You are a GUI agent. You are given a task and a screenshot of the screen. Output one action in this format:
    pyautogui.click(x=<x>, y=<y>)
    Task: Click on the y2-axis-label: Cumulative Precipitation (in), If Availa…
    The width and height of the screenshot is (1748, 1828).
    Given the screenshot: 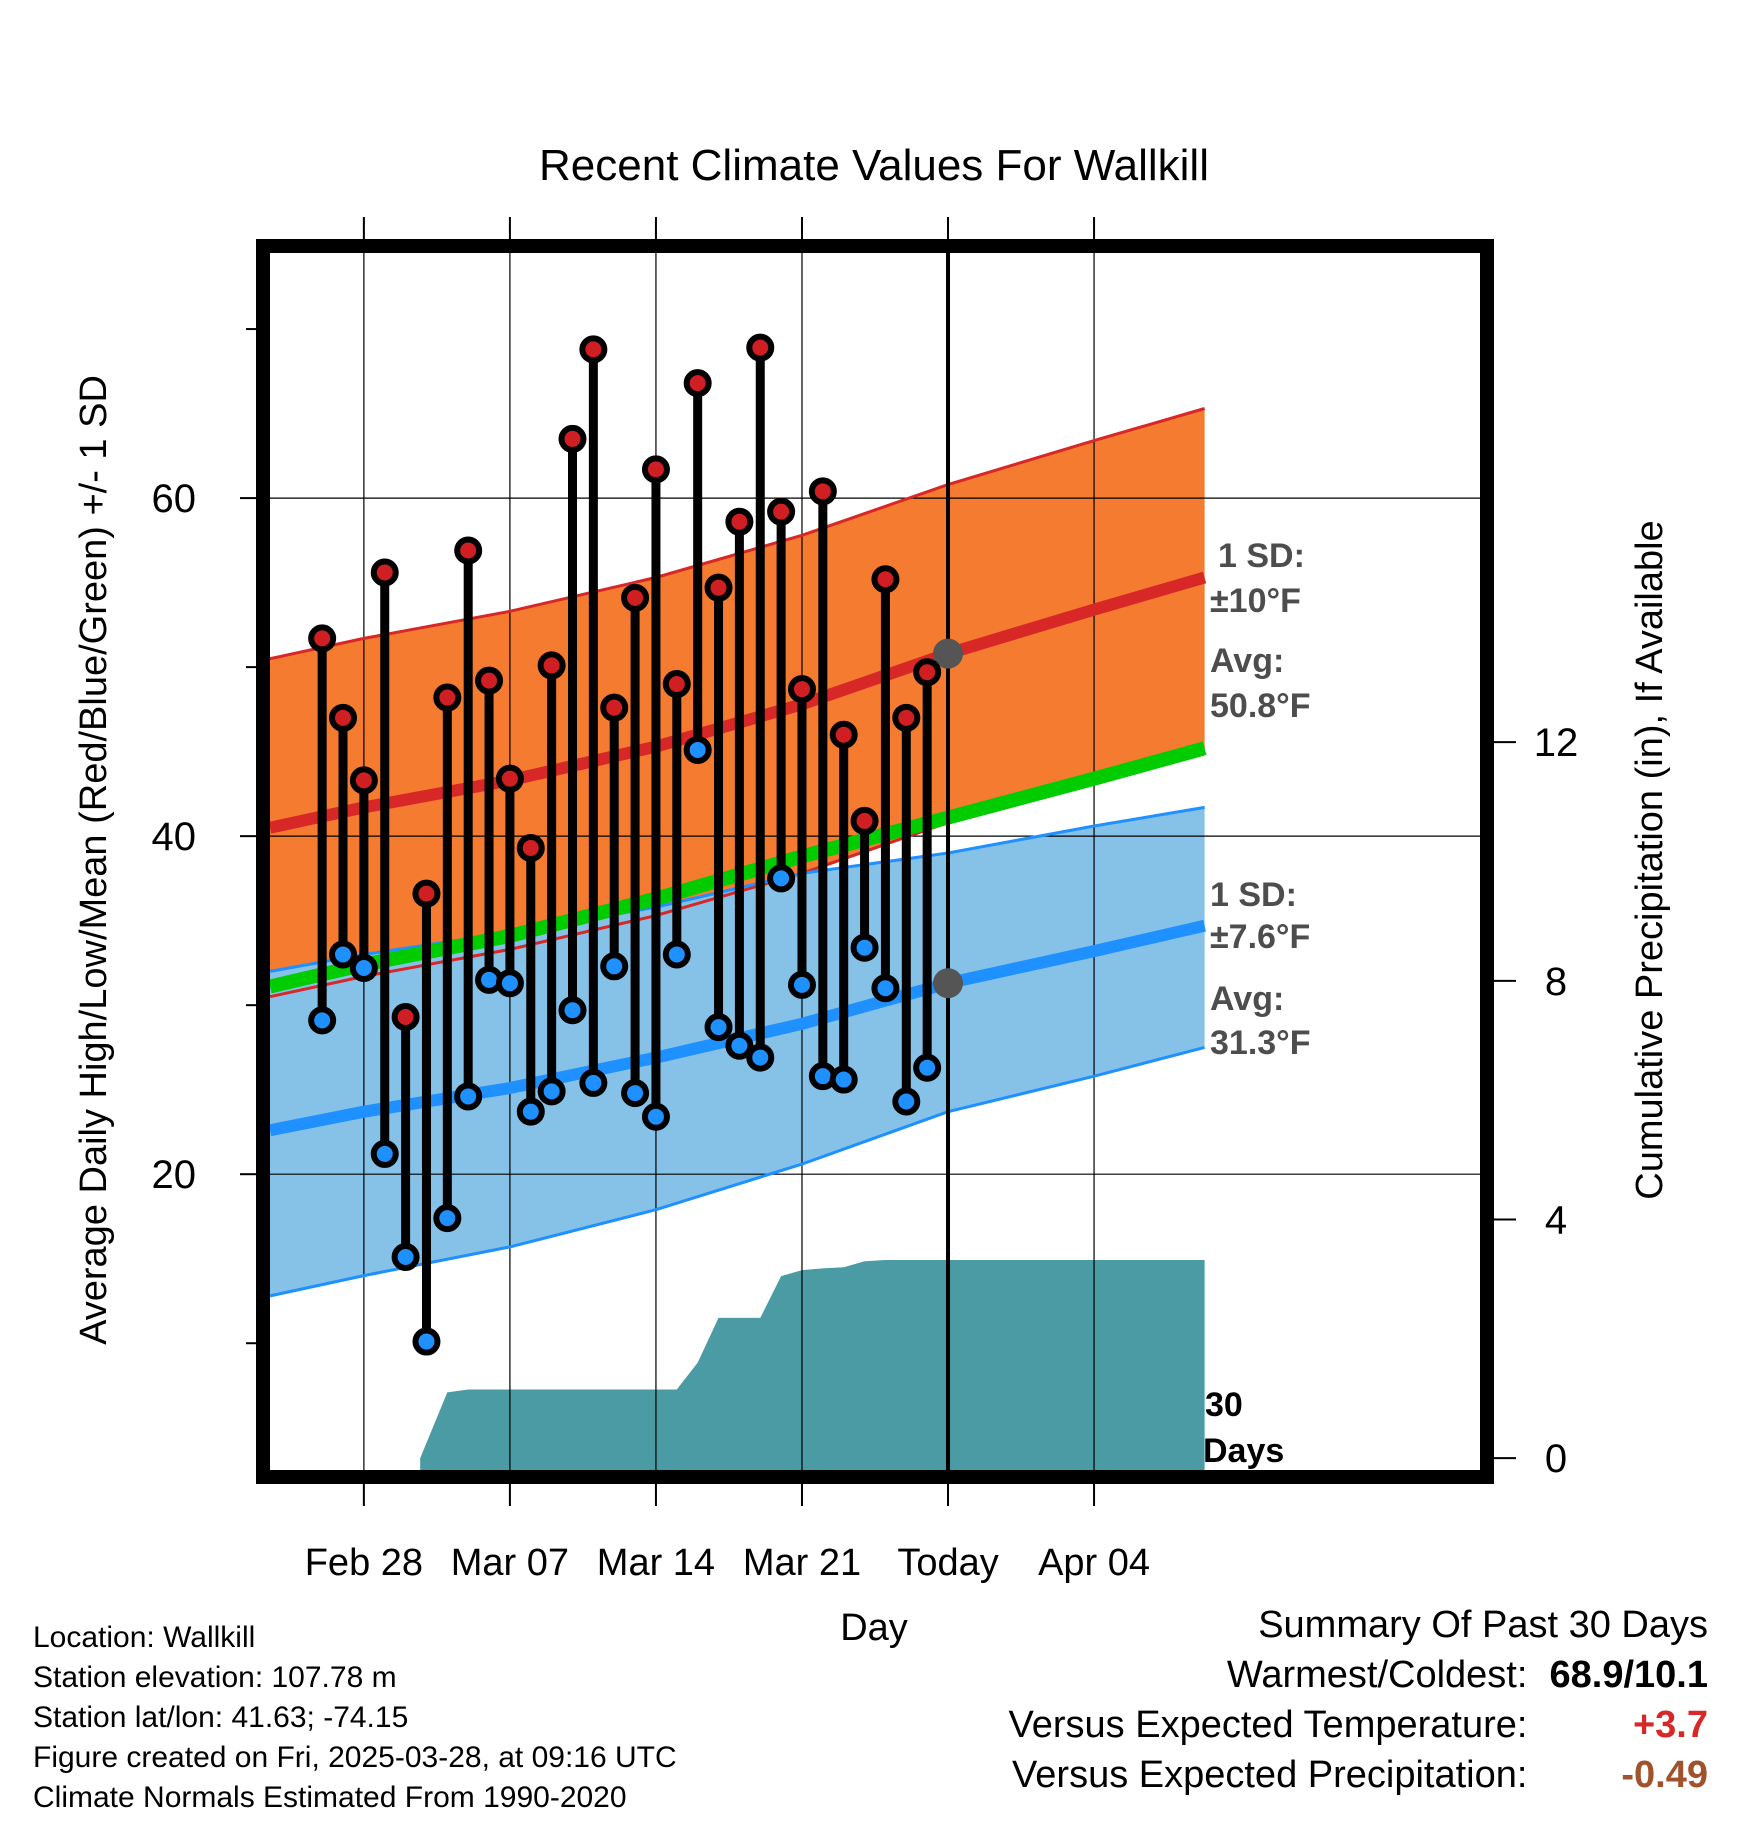 What is the action you would take?
    pyautogui.click(x=1650, y=859)
    